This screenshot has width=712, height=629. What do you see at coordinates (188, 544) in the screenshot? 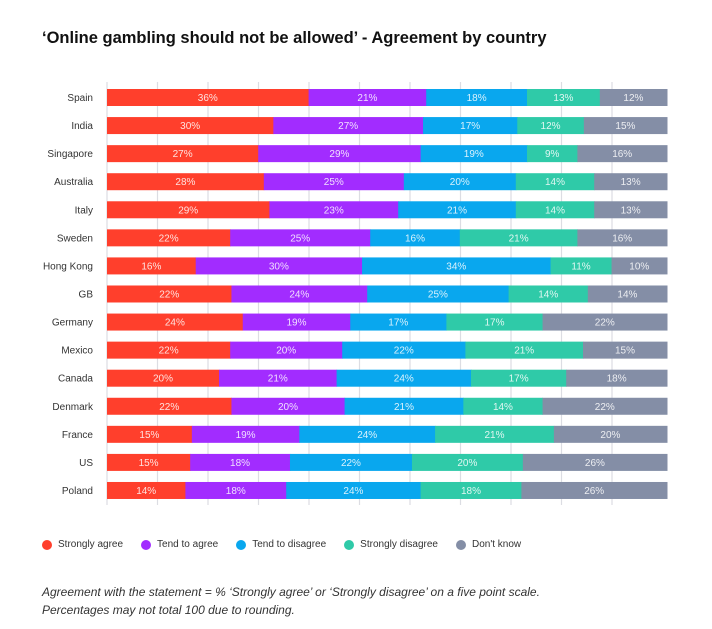
I see `legend-label: Tend to agree` at bounding box center [188, 544].